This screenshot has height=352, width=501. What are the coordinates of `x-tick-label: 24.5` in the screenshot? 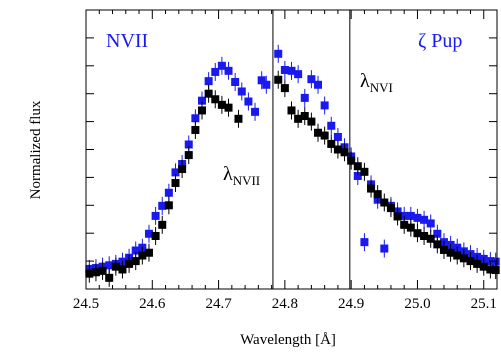 It's located at (86, 304).